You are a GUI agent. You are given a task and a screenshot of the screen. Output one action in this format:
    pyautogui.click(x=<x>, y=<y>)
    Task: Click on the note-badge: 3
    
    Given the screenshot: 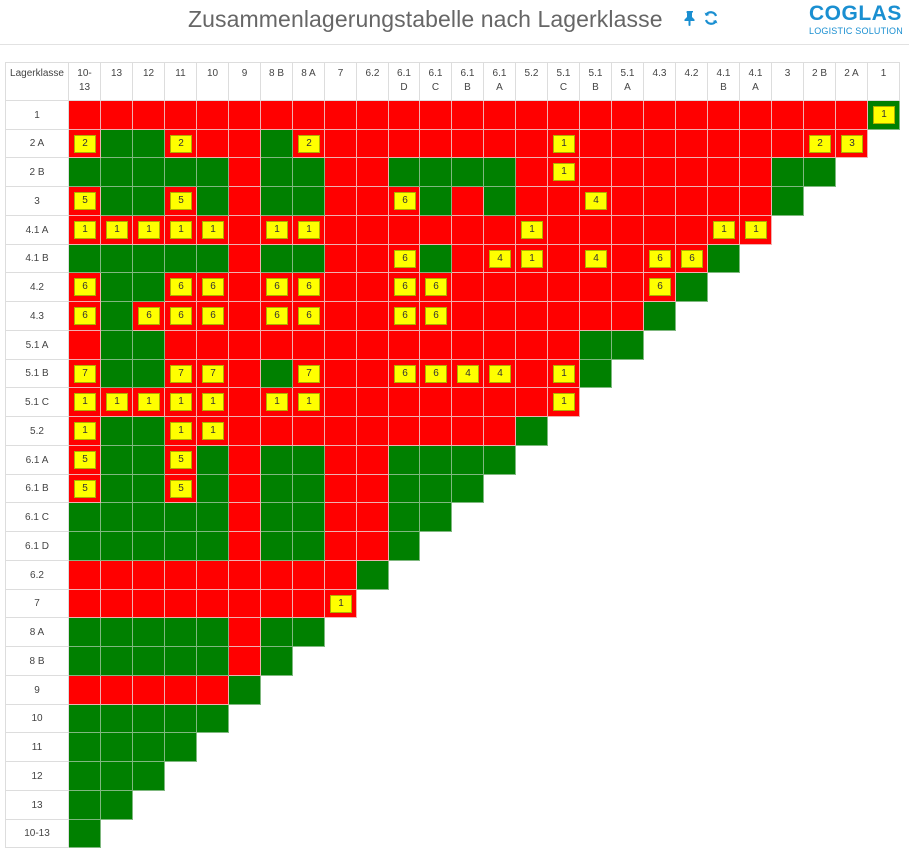 What is the action you would take?
    pyautogui.click(x=852, y=144)
    